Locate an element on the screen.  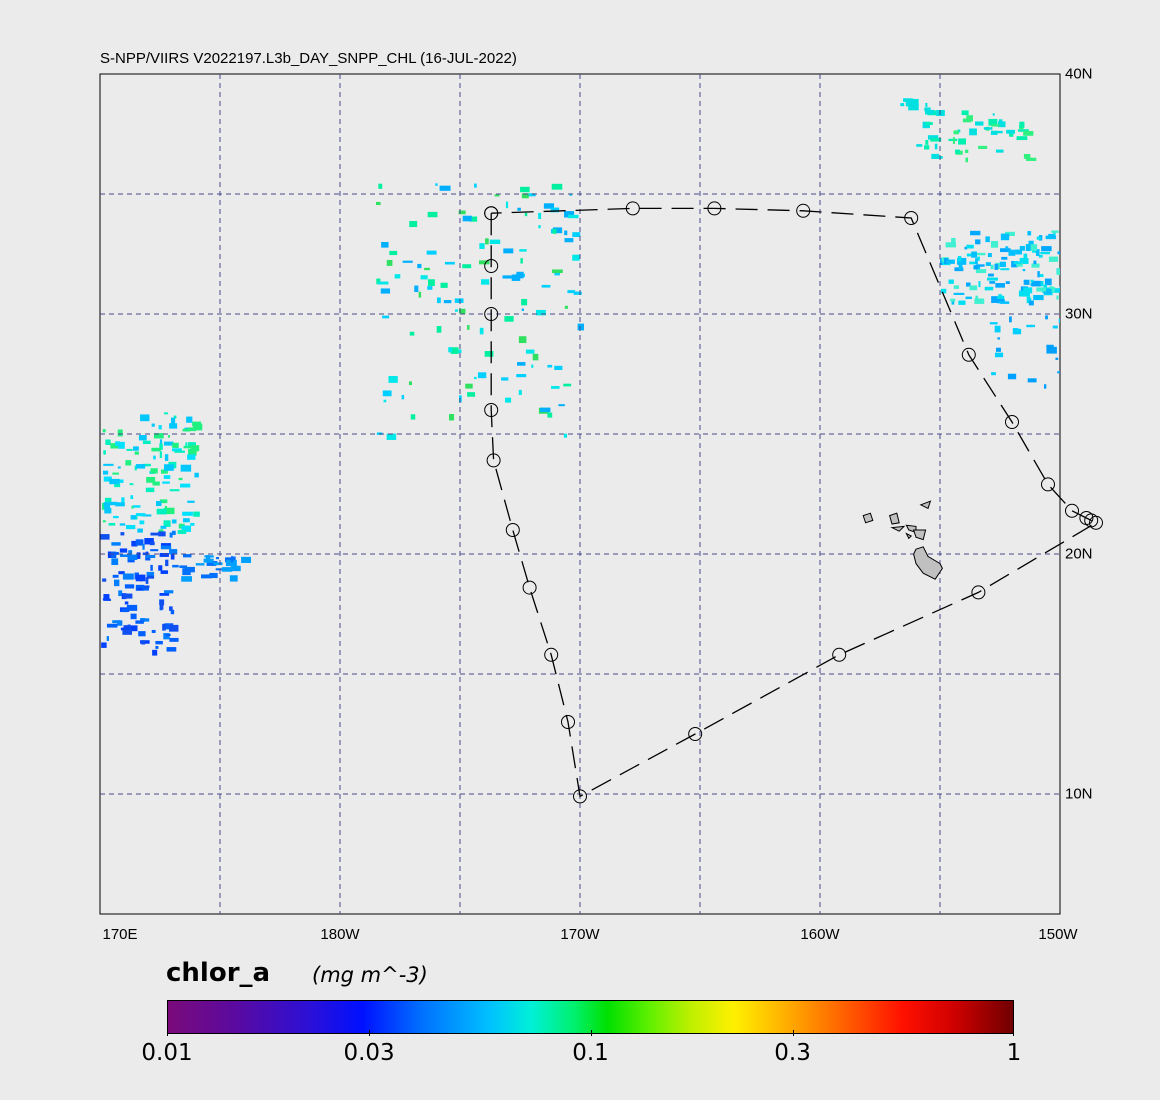
lat-tick-label: 10N is located at coordinates (1079, 794).